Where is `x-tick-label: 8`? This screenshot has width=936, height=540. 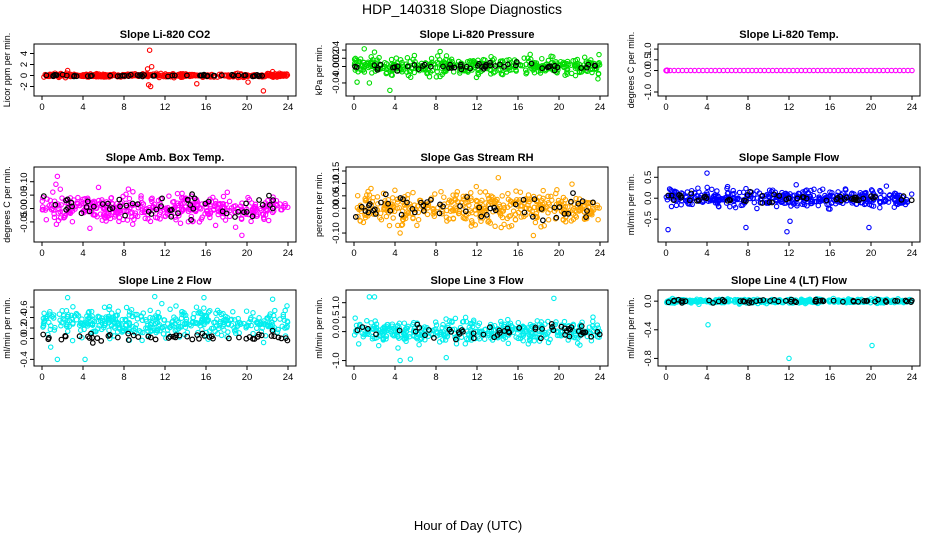
x-tick-label: 8 is located at coordinates (123, 107).